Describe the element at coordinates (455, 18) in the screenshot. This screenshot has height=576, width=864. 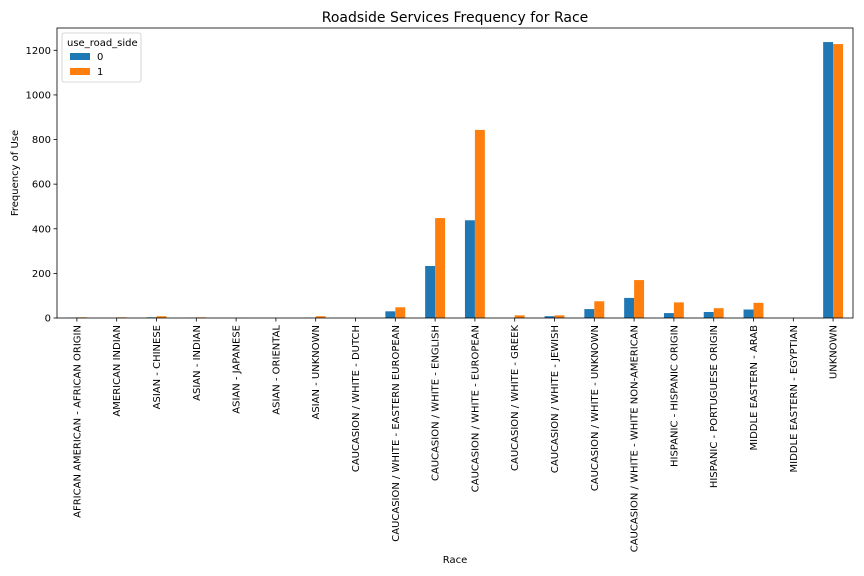
I see `chart-title: Roadside Services Frequency for Race` at that location.